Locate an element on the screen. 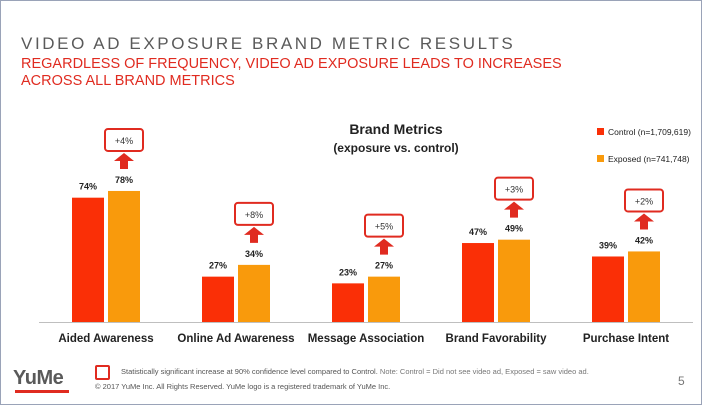 The width and height of the screenshot is (702, 405). legend-label-control: Control (n=1,709,619) is located at coordinates (649, 132).